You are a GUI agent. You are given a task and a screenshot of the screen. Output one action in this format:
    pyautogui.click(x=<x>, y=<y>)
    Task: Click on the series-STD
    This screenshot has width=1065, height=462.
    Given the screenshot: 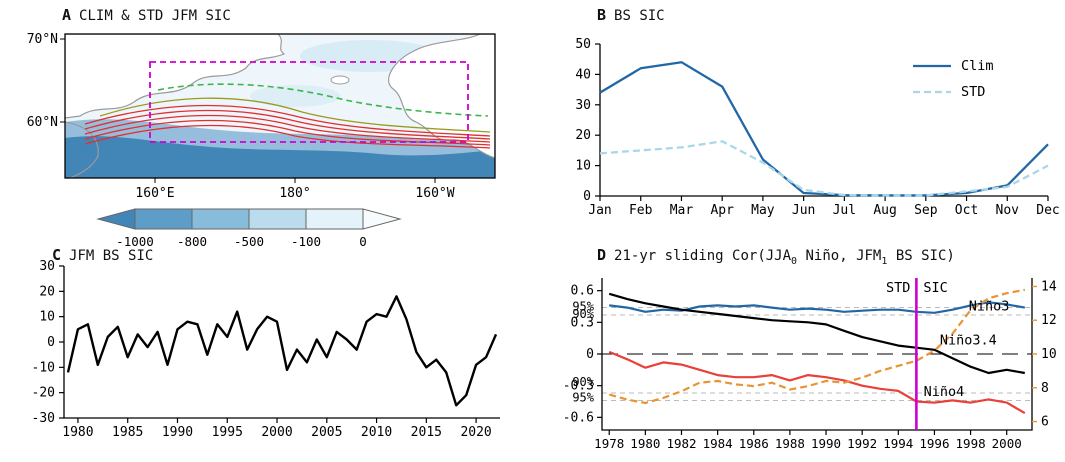 What is the action you would take?
    pyautogui.click(x=824, y=168)
    